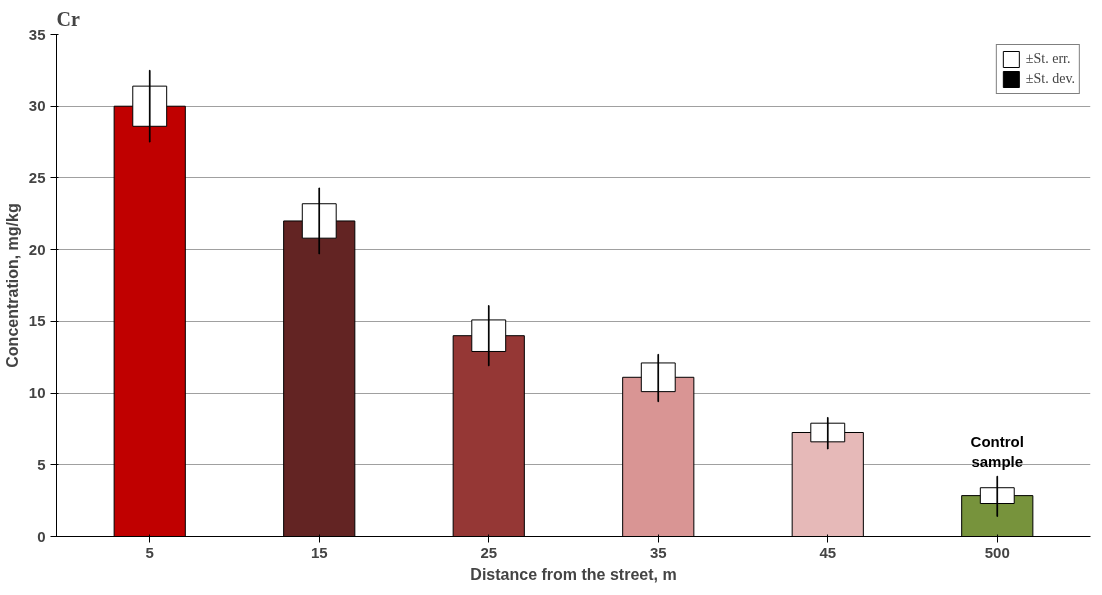 The width and height of the screenshot is (1102, 595). I want to click on x-tick-label: 35, so click(658, 552).